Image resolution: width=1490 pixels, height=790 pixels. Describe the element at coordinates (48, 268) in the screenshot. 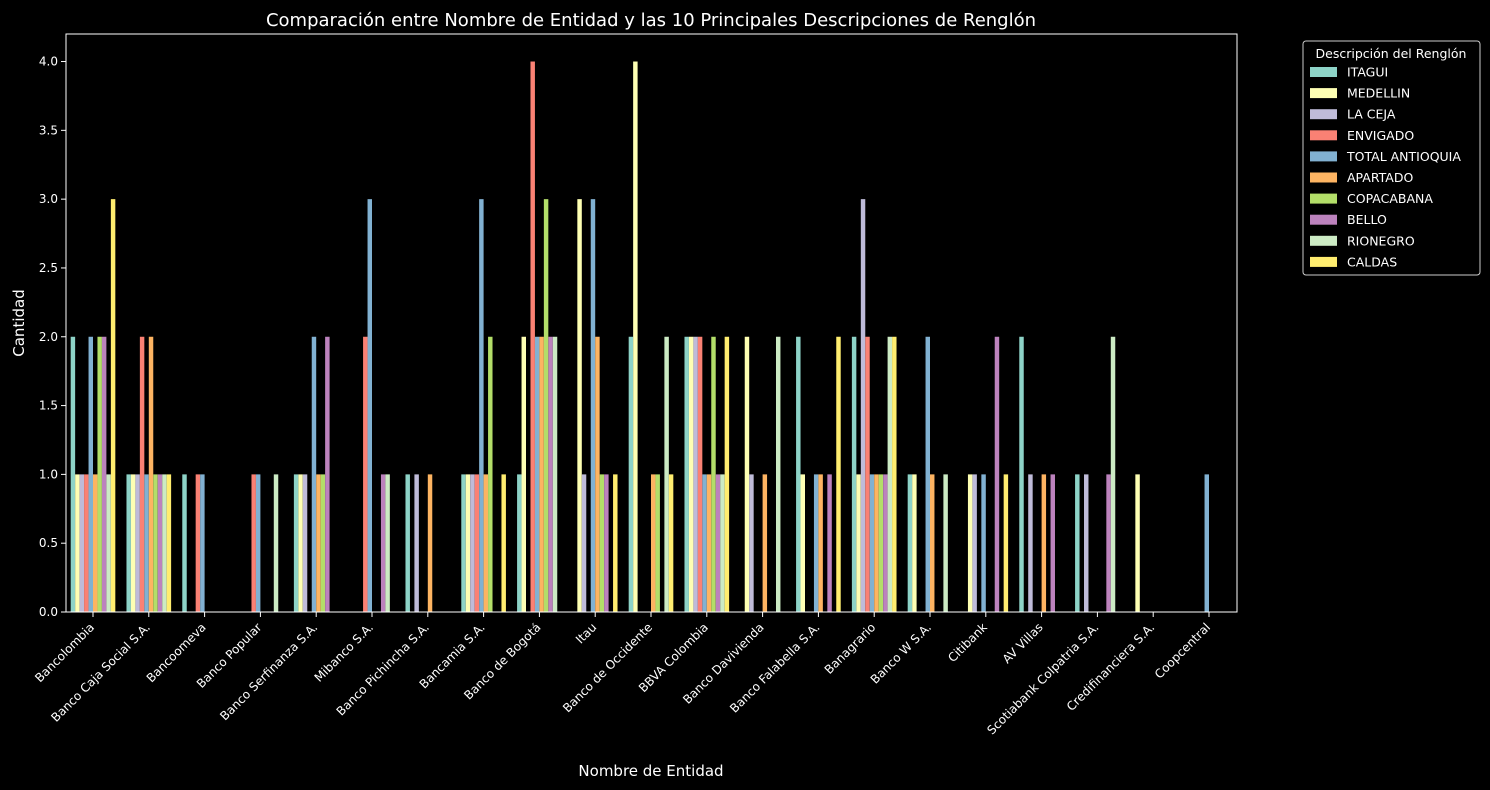

I see `y-tick-label: 2.5` at that location.